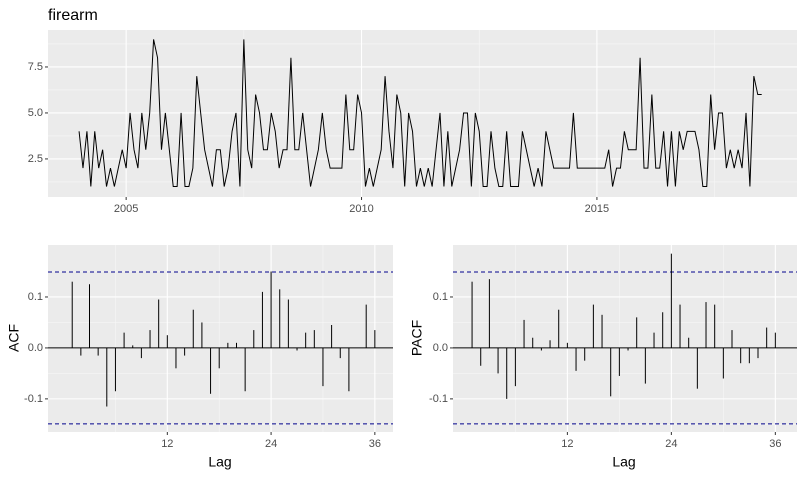  What do you see at coordinates (35, 67) in the screenshot?
I see `y-tick-label: 7.5` at bounding box center [35, 67].